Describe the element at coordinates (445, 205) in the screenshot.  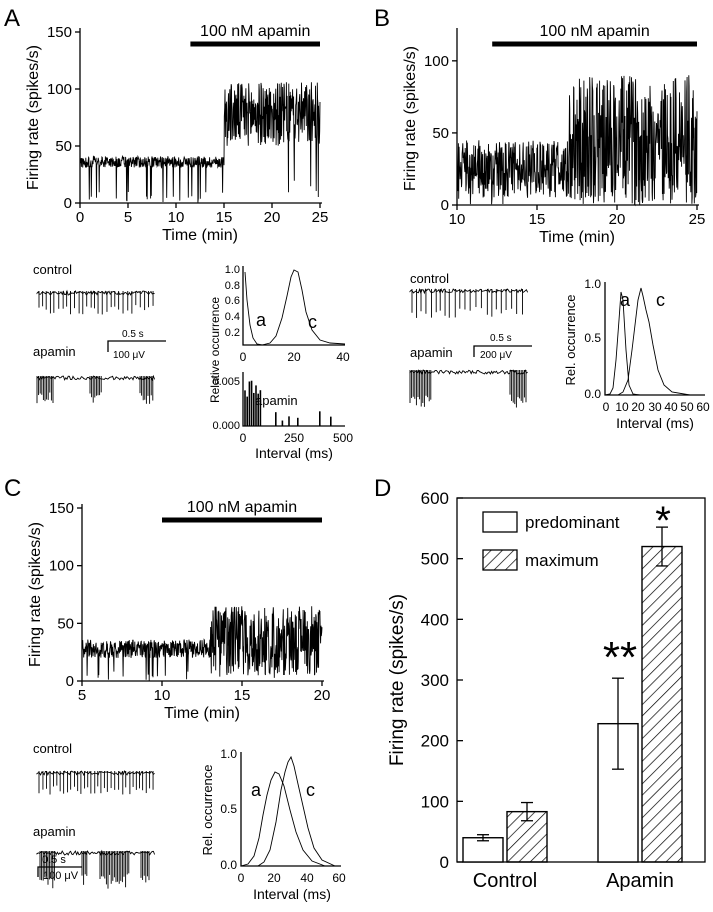
I see `panel-b-ytick-label: 0` at that location.